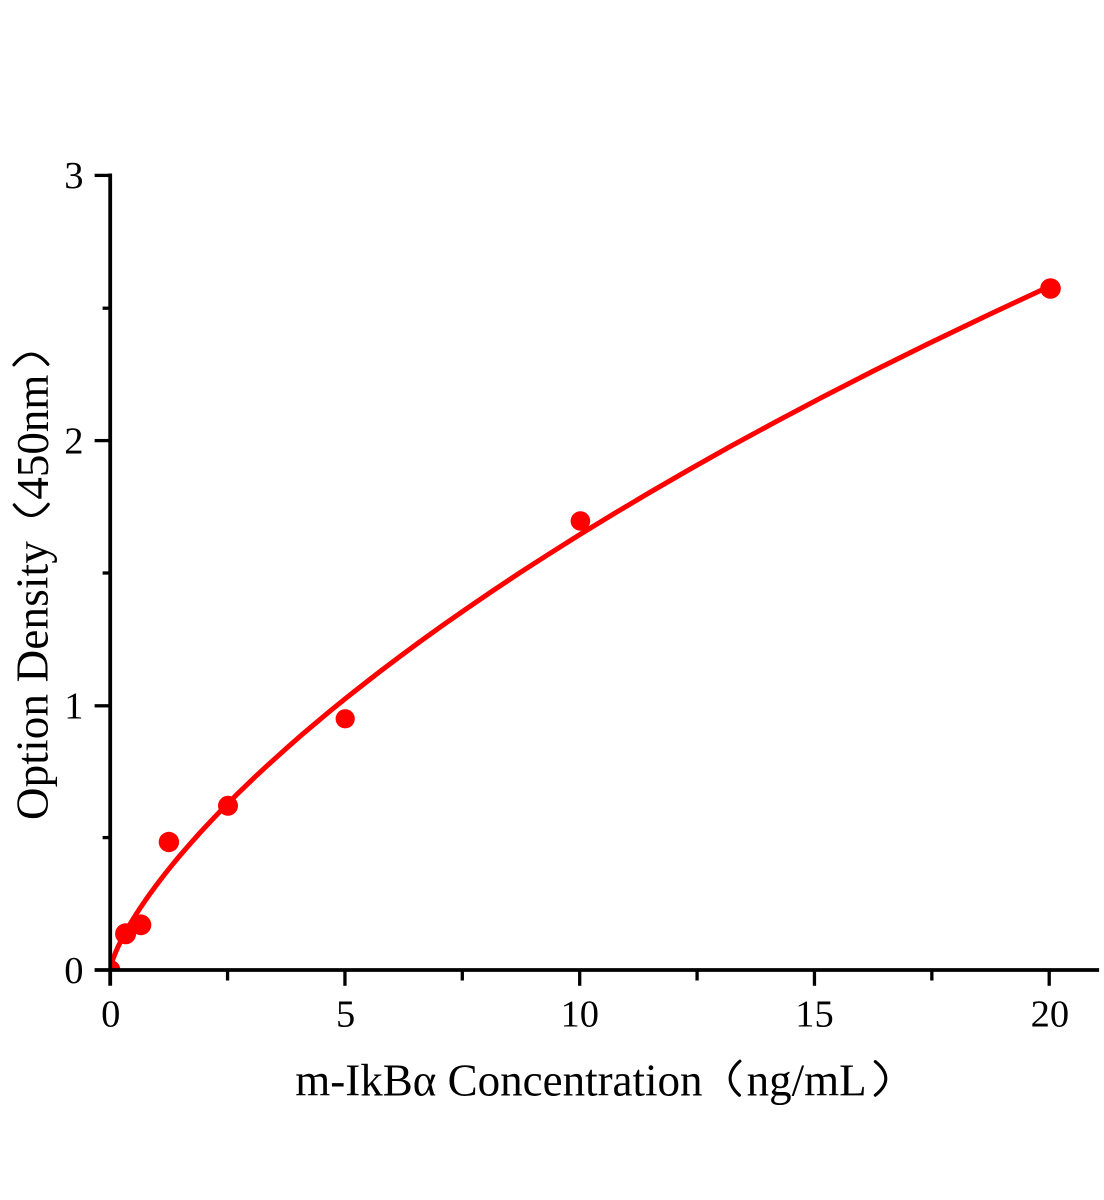 This screenshot has width=1104, height=1200. What do you see at coordinates (807, 1080) in the screenshot?
I see `svg-text: ng/mL` at bounding box center [807, 1080].